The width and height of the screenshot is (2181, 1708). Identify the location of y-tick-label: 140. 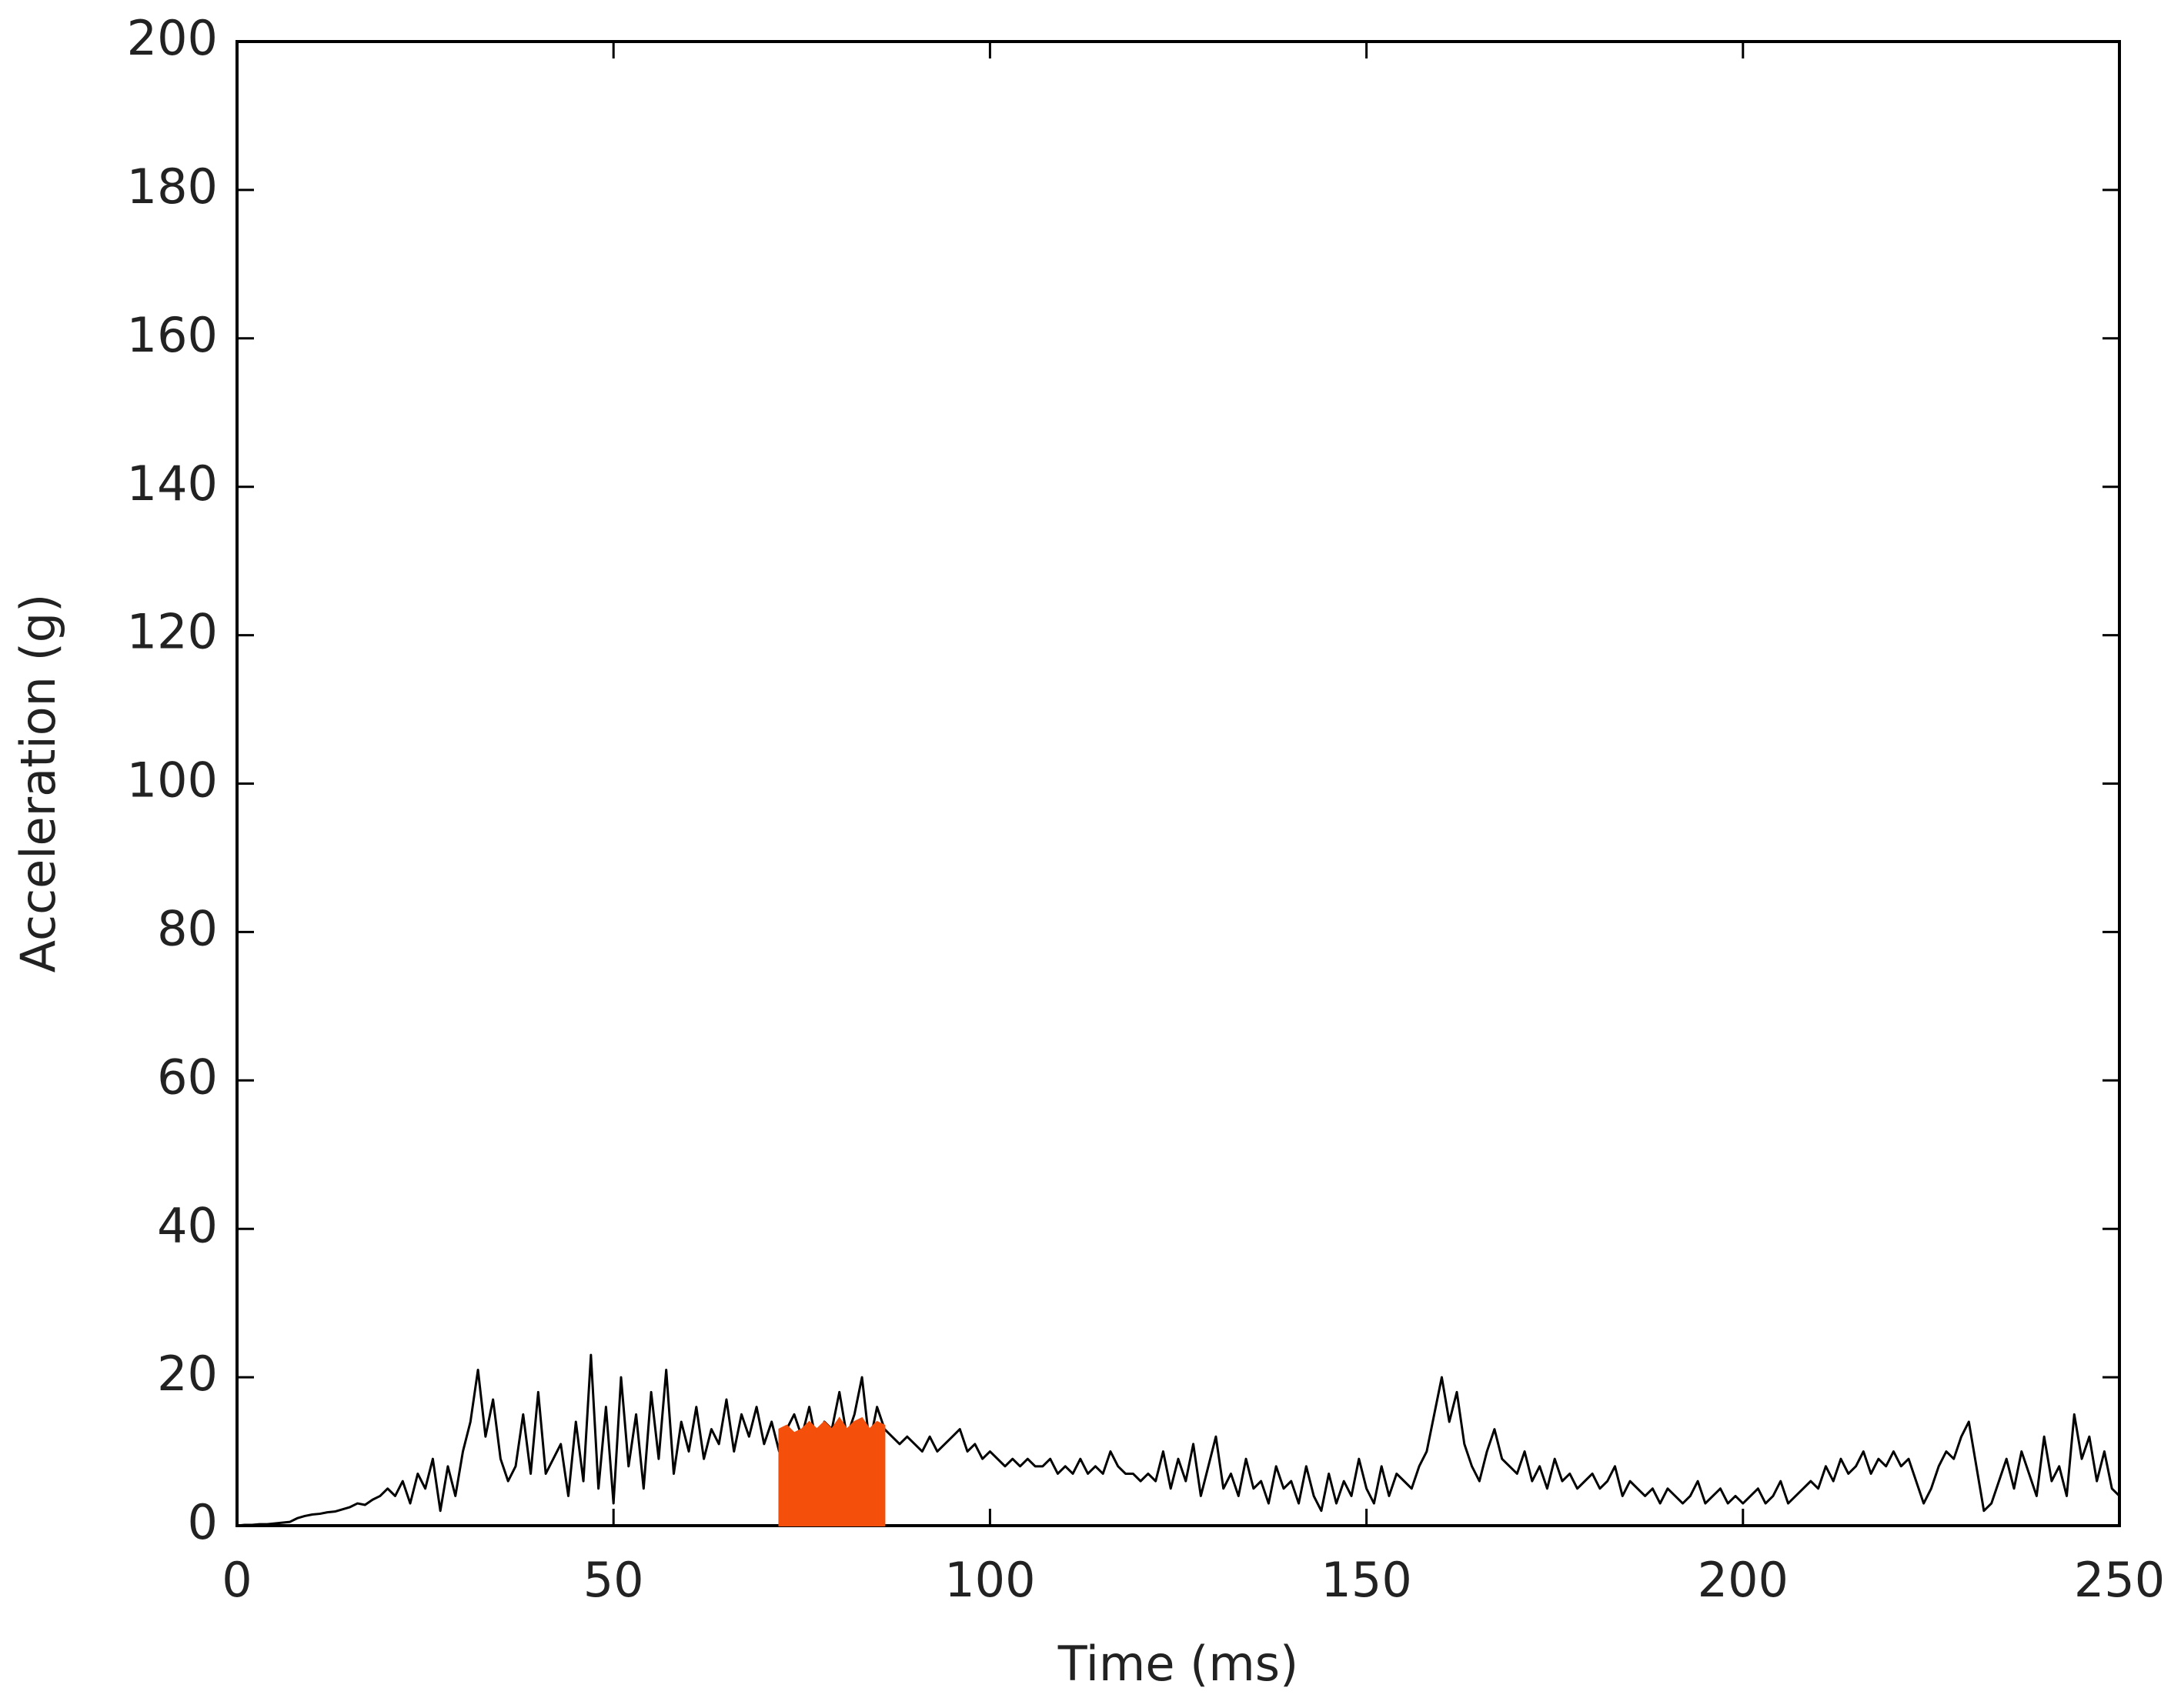
(172, 484).